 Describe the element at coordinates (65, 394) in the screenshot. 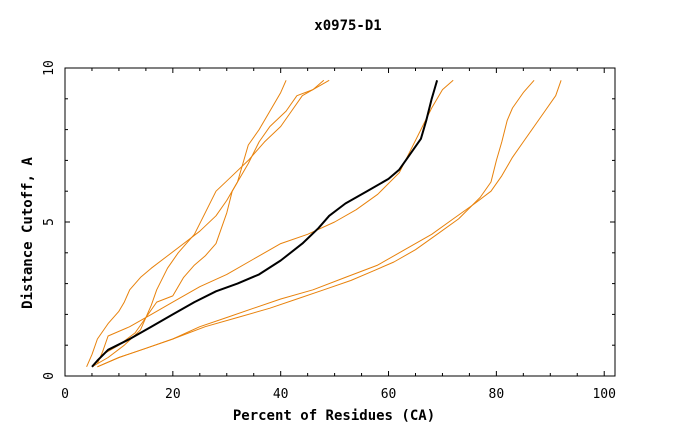

I see `x-tick-label: 0` at that location.